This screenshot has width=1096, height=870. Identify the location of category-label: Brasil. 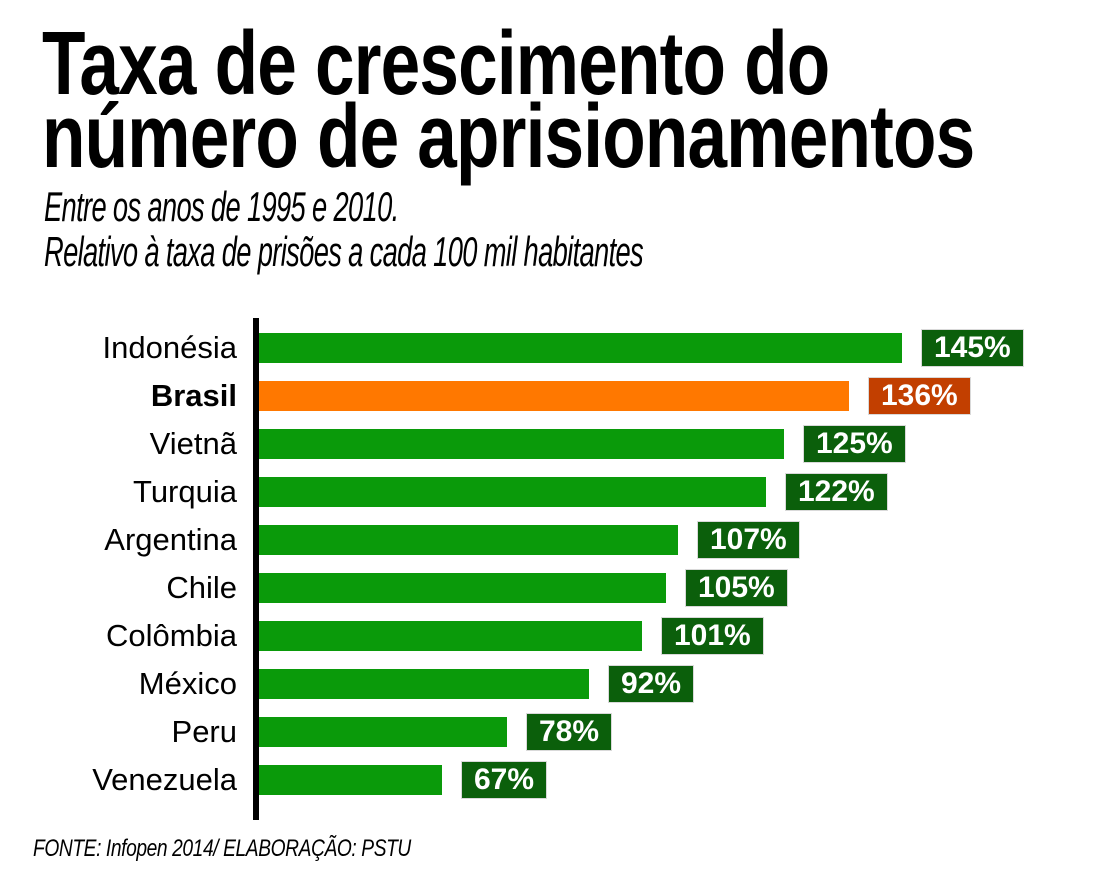
(193, 395).